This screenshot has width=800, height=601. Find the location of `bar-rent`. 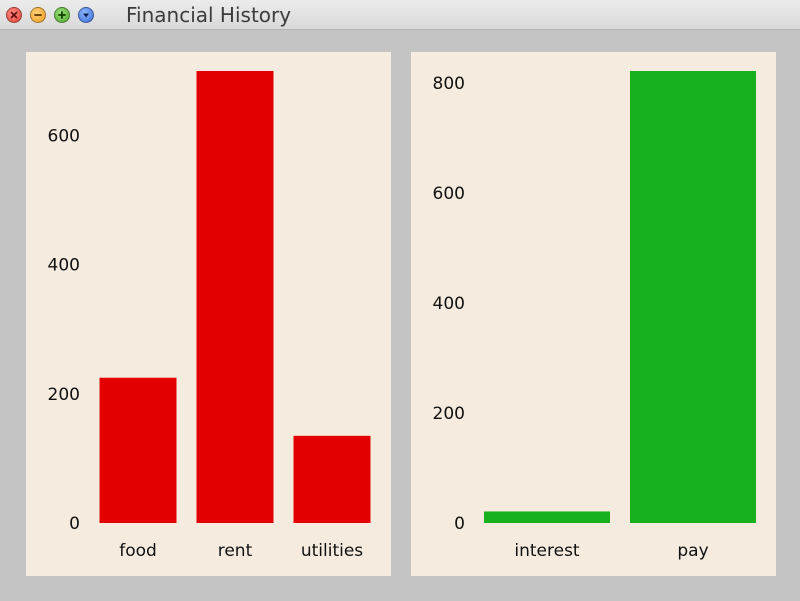

bar-rent is located at coordinates (235, 297).